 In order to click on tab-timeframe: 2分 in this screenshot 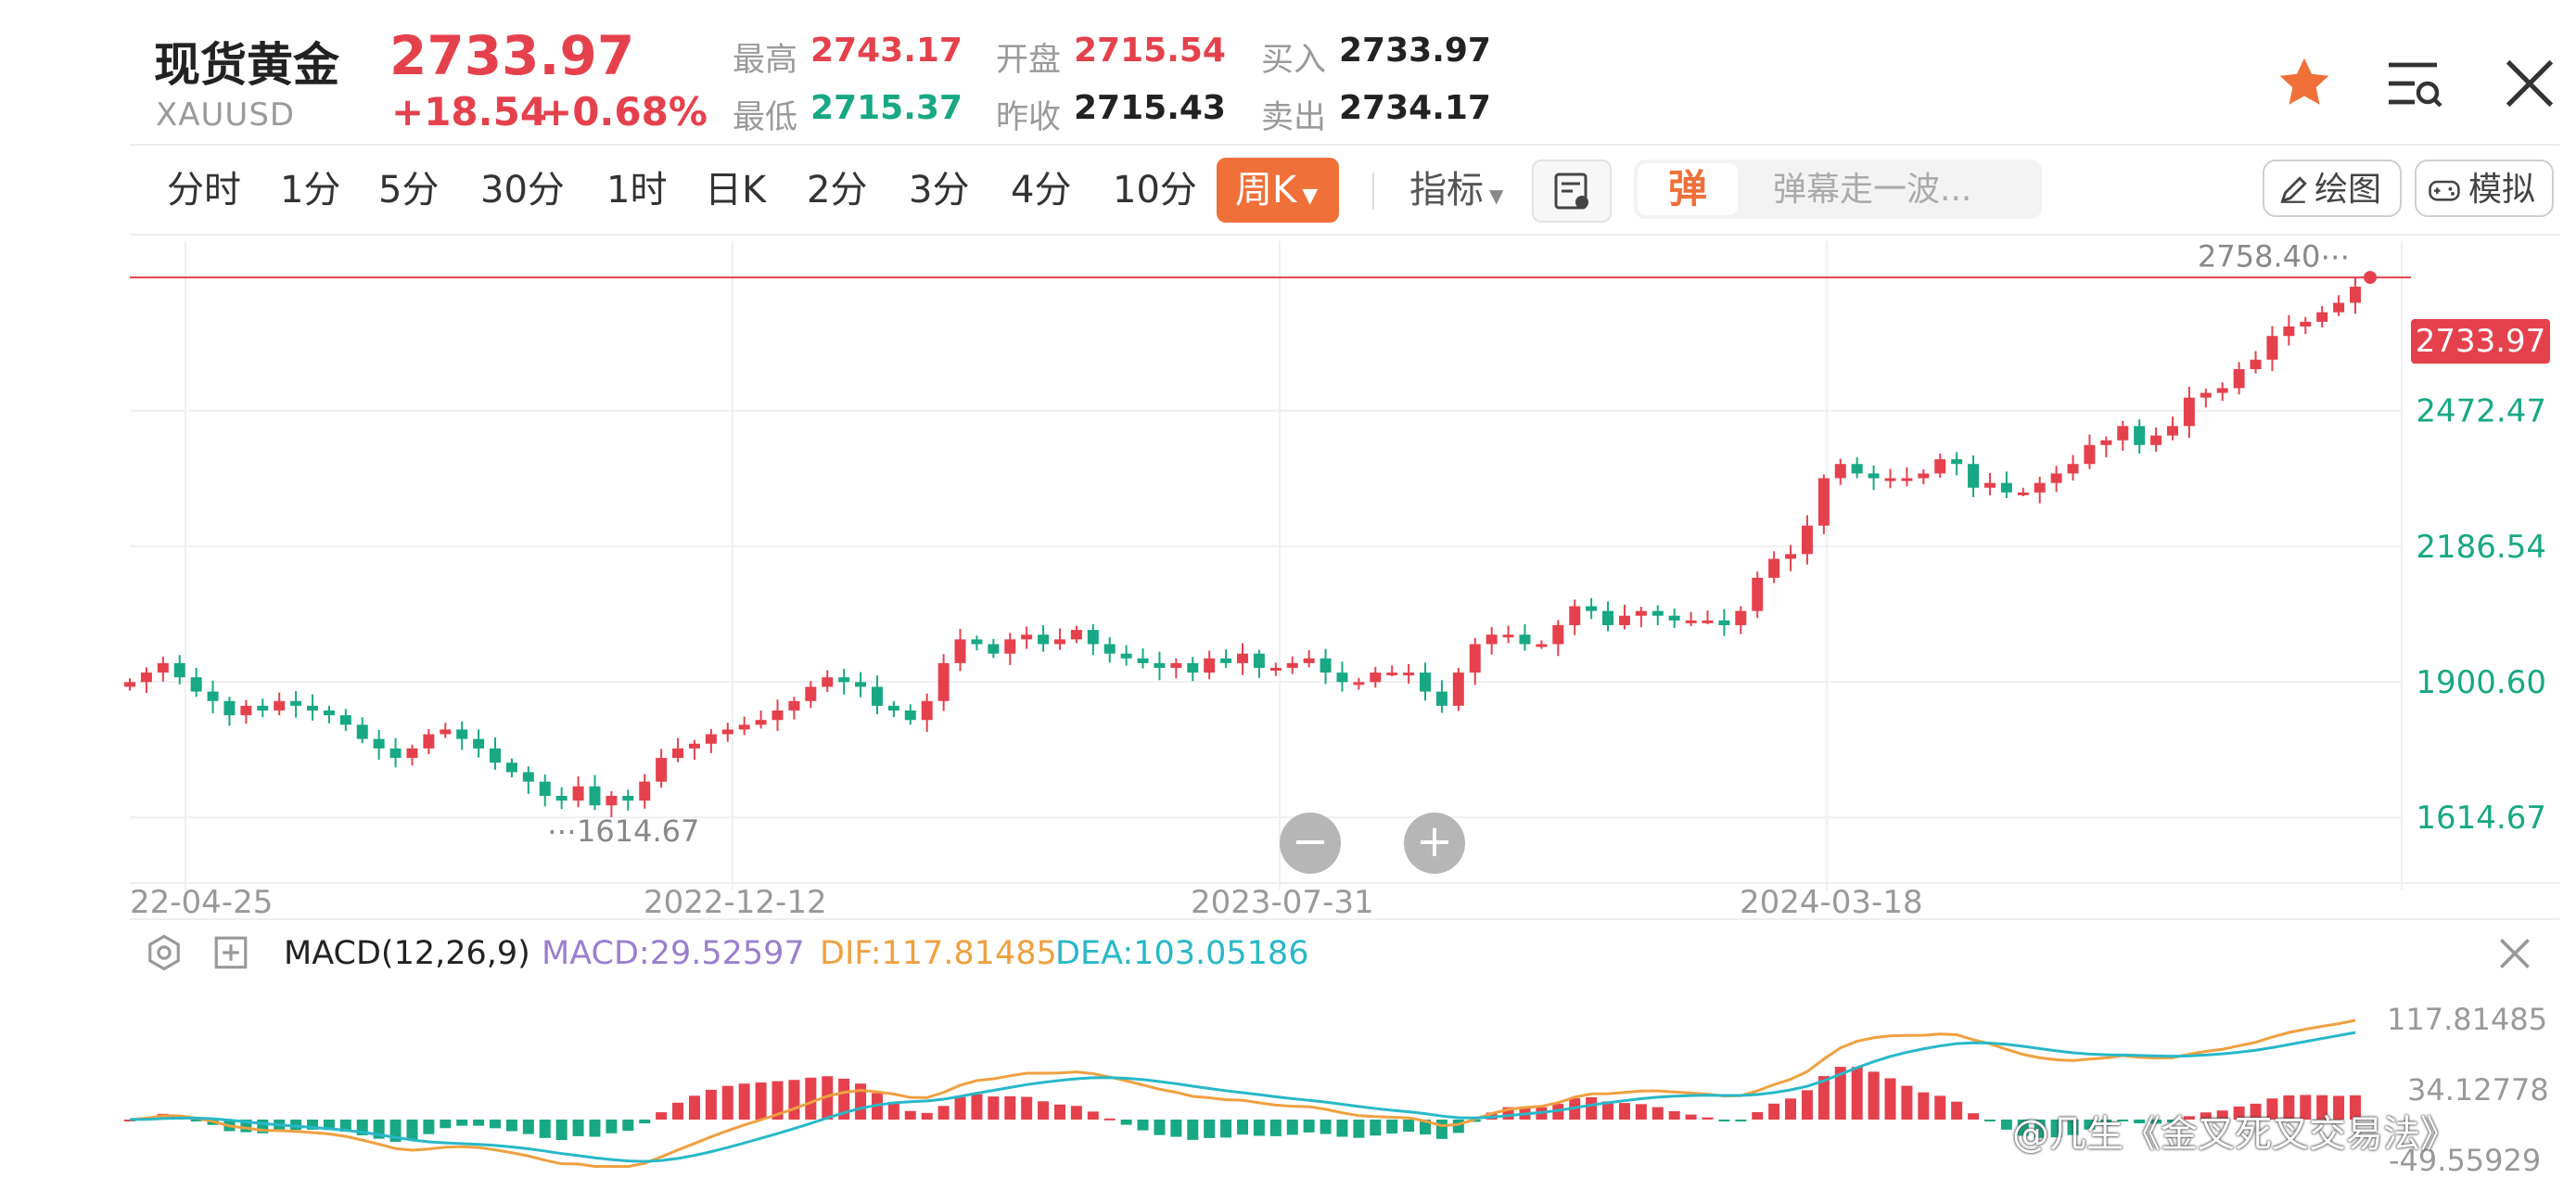, I will do `click(837, 190)`.